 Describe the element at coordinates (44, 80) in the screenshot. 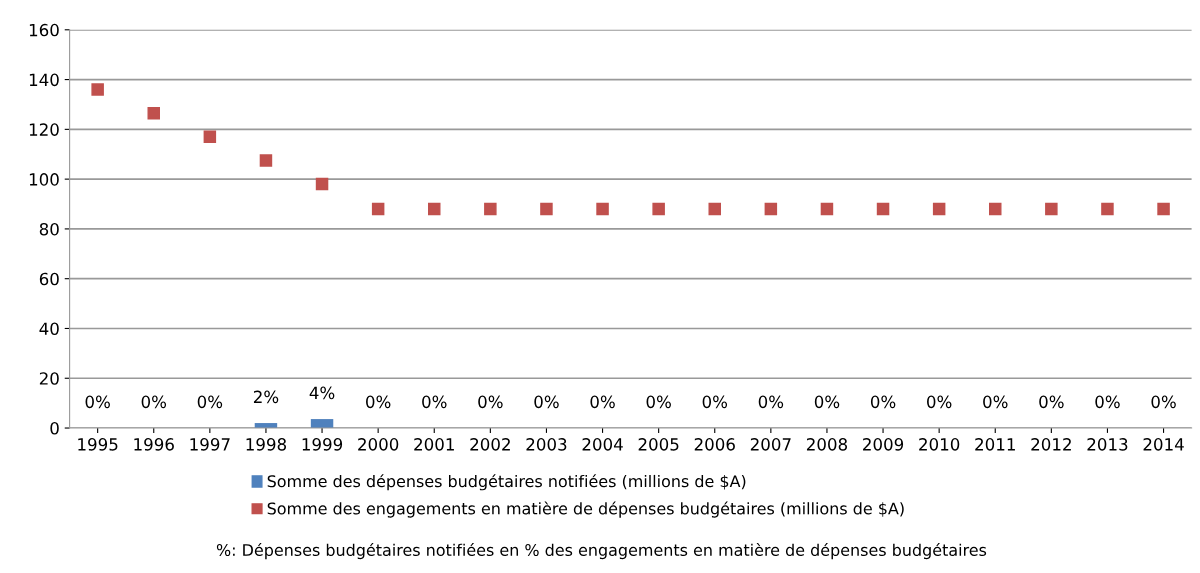

I see `y-tick-label: 140` at that location.